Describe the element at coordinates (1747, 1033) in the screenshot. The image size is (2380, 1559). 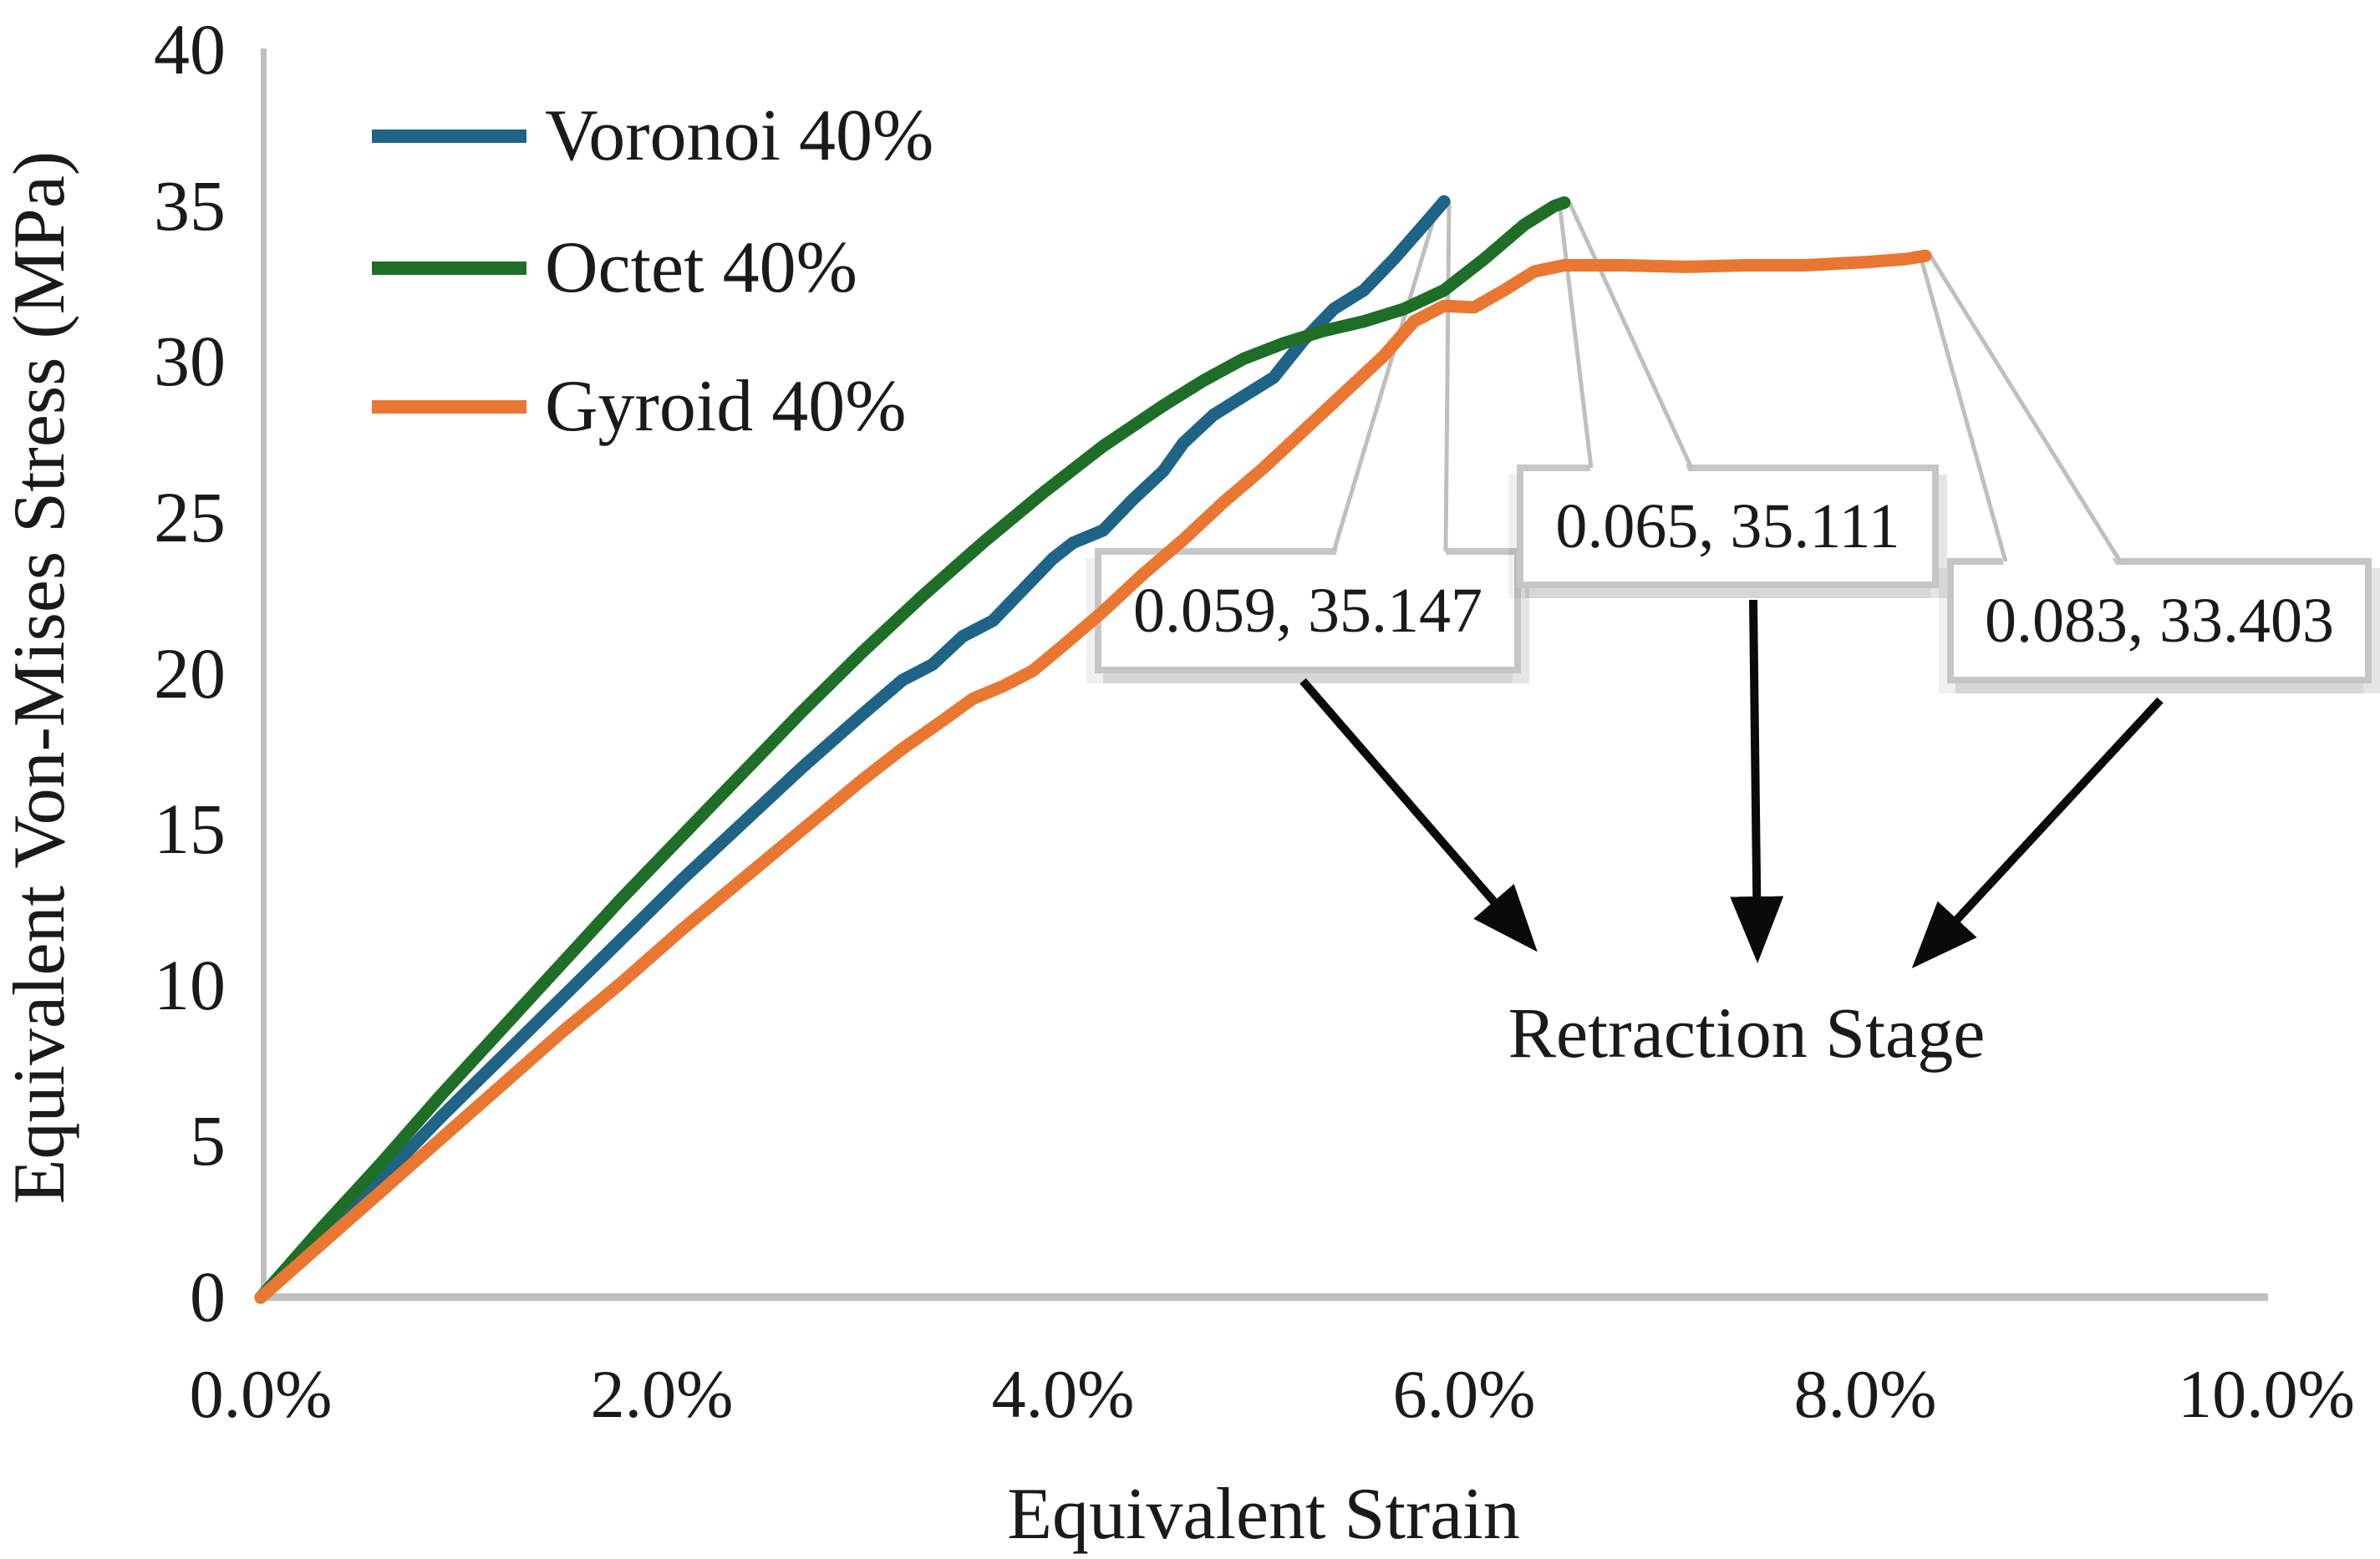
I see `retraction-stage-label: Retraction Stage` at that location.